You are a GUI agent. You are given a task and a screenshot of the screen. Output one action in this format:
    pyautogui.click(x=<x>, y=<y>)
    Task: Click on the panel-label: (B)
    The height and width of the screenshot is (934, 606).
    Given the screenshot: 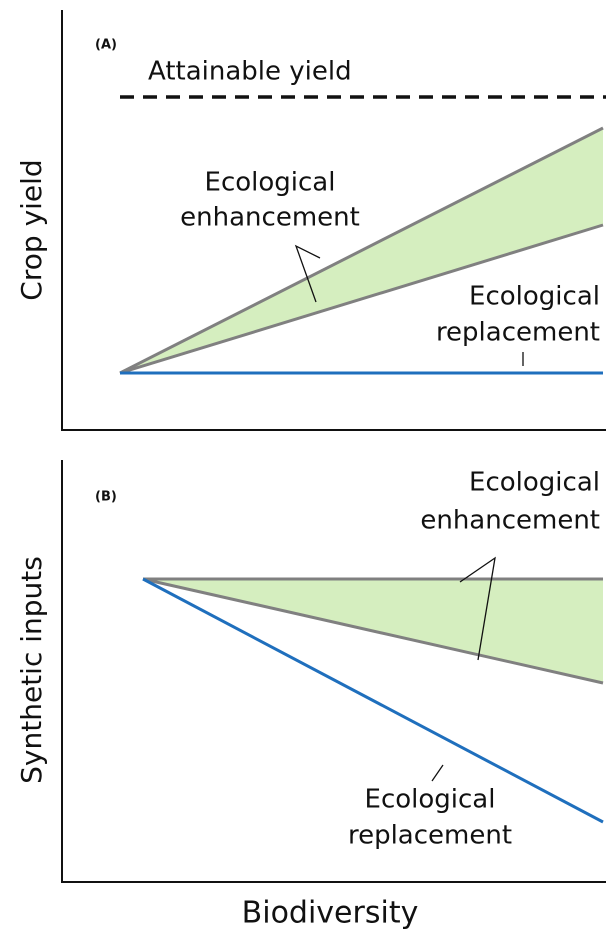 What is the action you would take?
    pyautogui.click(x=106, y=497)
    